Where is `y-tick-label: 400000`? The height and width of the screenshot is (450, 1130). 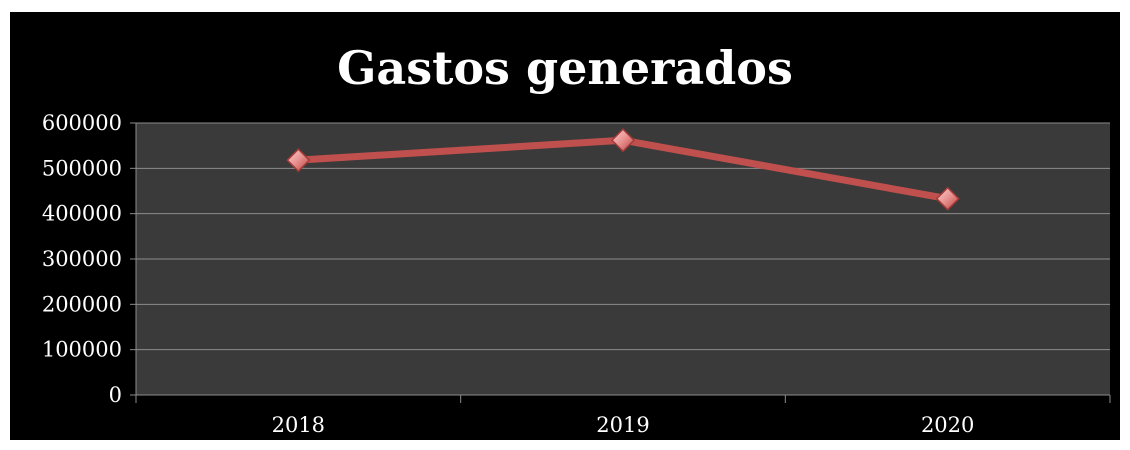
y-tick-label: 400000 is located at coordinates (82, 214).